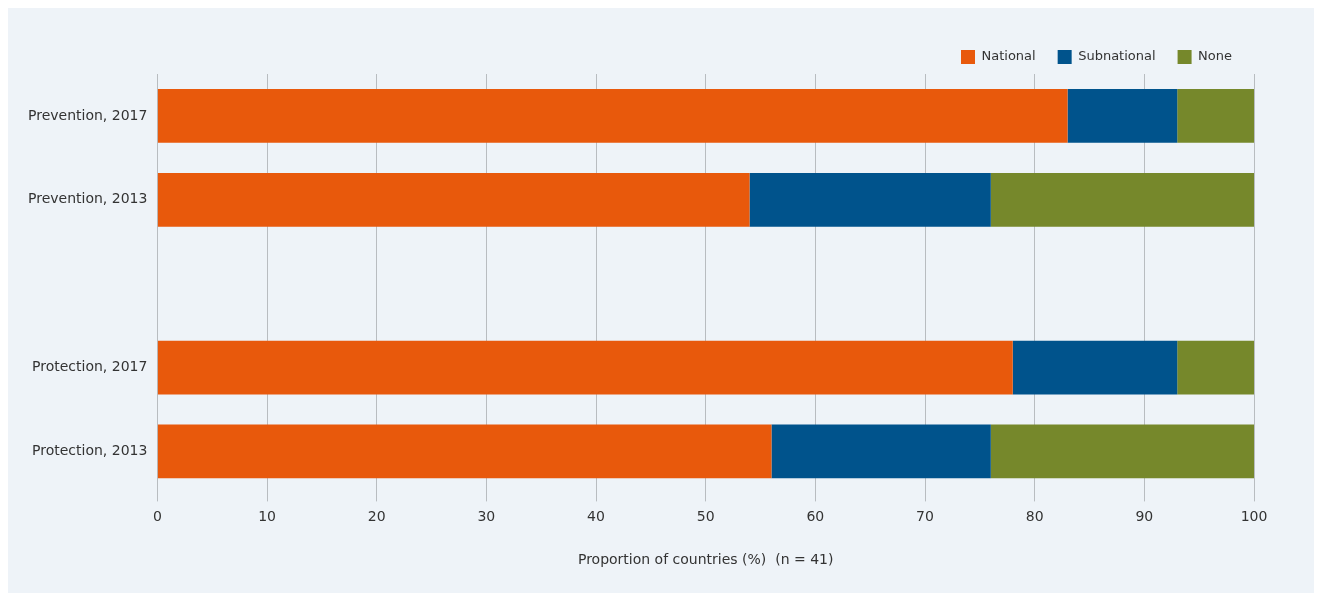  What do you see at coordinates (1215, 56) in the screenshot?
I see `legend-label: None` at bounding box center [1215, 56].